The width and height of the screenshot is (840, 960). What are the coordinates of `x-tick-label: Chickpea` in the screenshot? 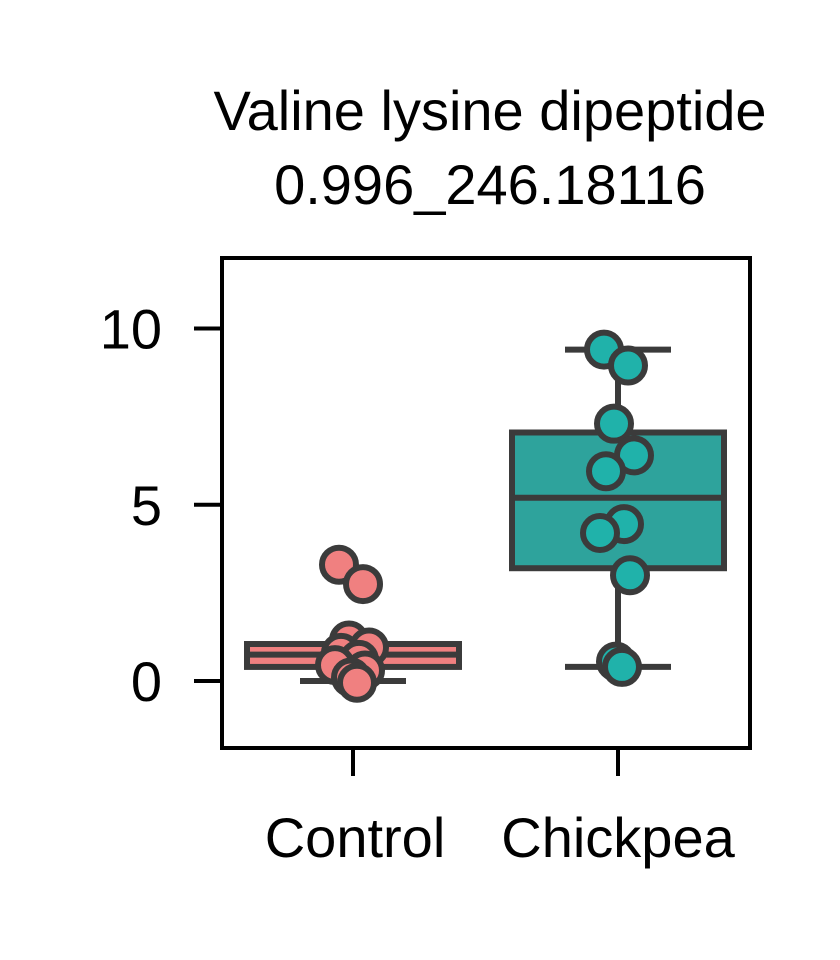 It's located at (618, 837).